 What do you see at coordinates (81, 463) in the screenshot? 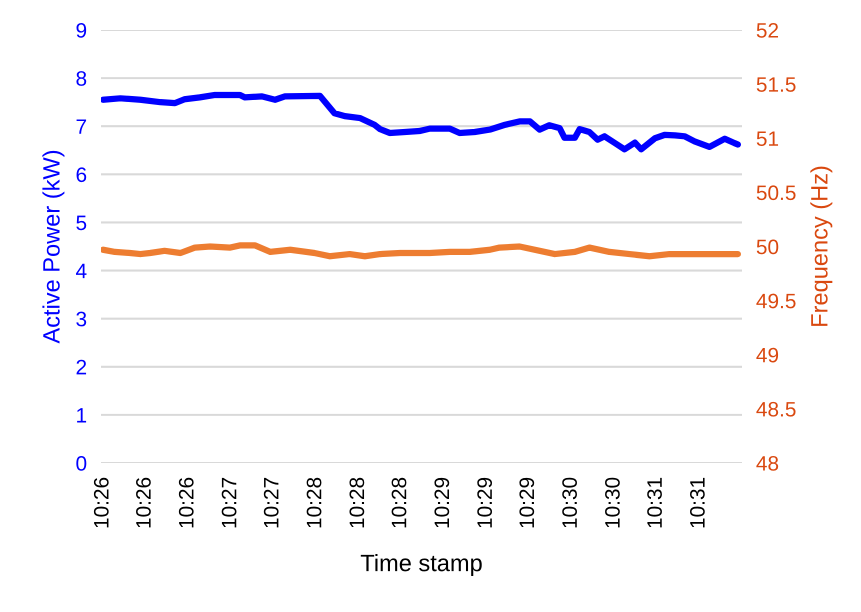
I see `y-tick-label: 0` at bounding box center [81, 463].